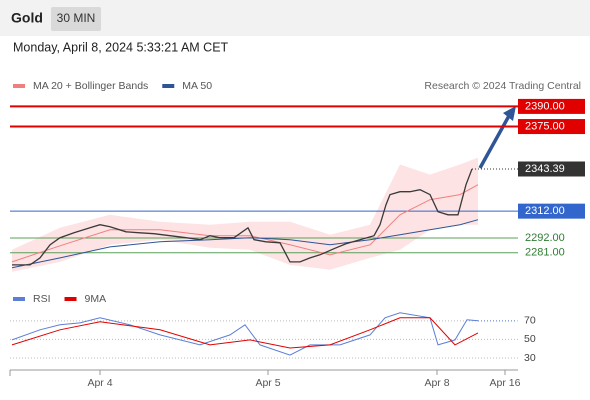 Image resolution: width=590 pixels, height=400 pixels. What do you see at coordinates (530, 339) in the screenshot?
I see `y-tick-label: 50` at bounding box center [530, 339].